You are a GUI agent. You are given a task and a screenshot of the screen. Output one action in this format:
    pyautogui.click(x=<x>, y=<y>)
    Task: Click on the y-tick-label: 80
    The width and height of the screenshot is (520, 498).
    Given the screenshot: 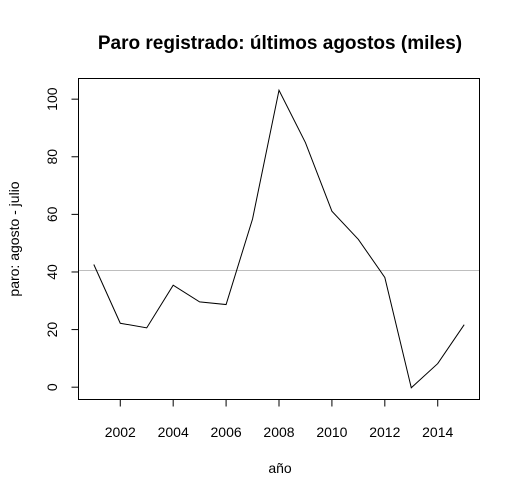 What is the action you would take?
    pyautogui.click(x=52, y=157)
    